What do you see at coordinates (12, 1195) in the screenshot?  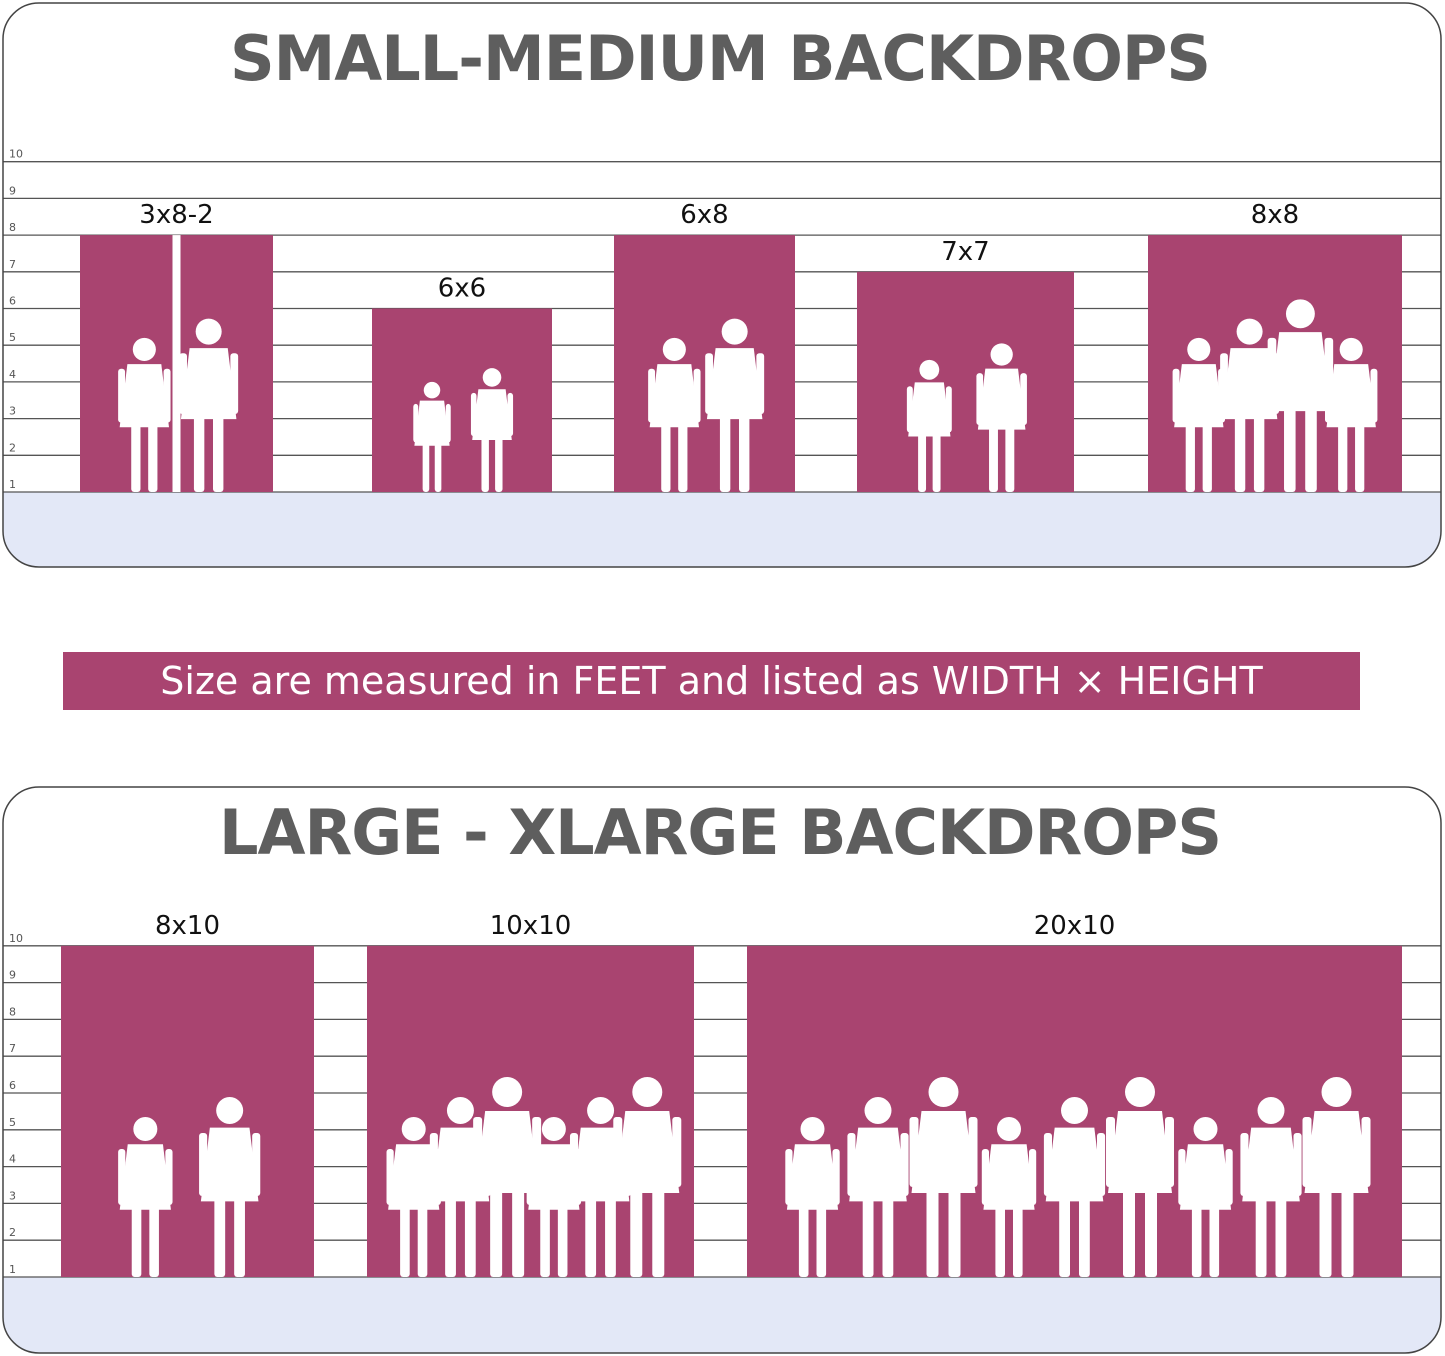 I see `scale-tick-label: 3` at bounding box center [12, 1195].